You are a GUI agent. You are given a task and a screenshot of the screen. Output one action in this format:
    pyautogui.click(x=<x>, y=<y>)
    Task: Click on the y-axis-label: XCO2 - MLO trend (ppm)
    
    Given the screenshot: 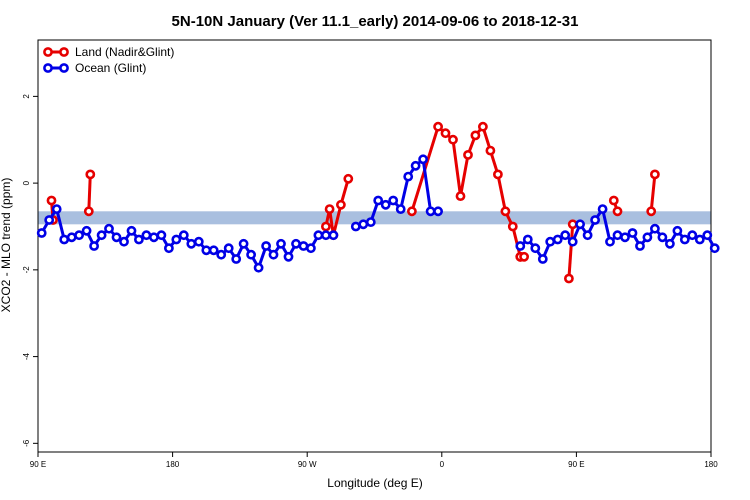 What is the action you would take?
    pyautogui.click(x=6, y=245)
    